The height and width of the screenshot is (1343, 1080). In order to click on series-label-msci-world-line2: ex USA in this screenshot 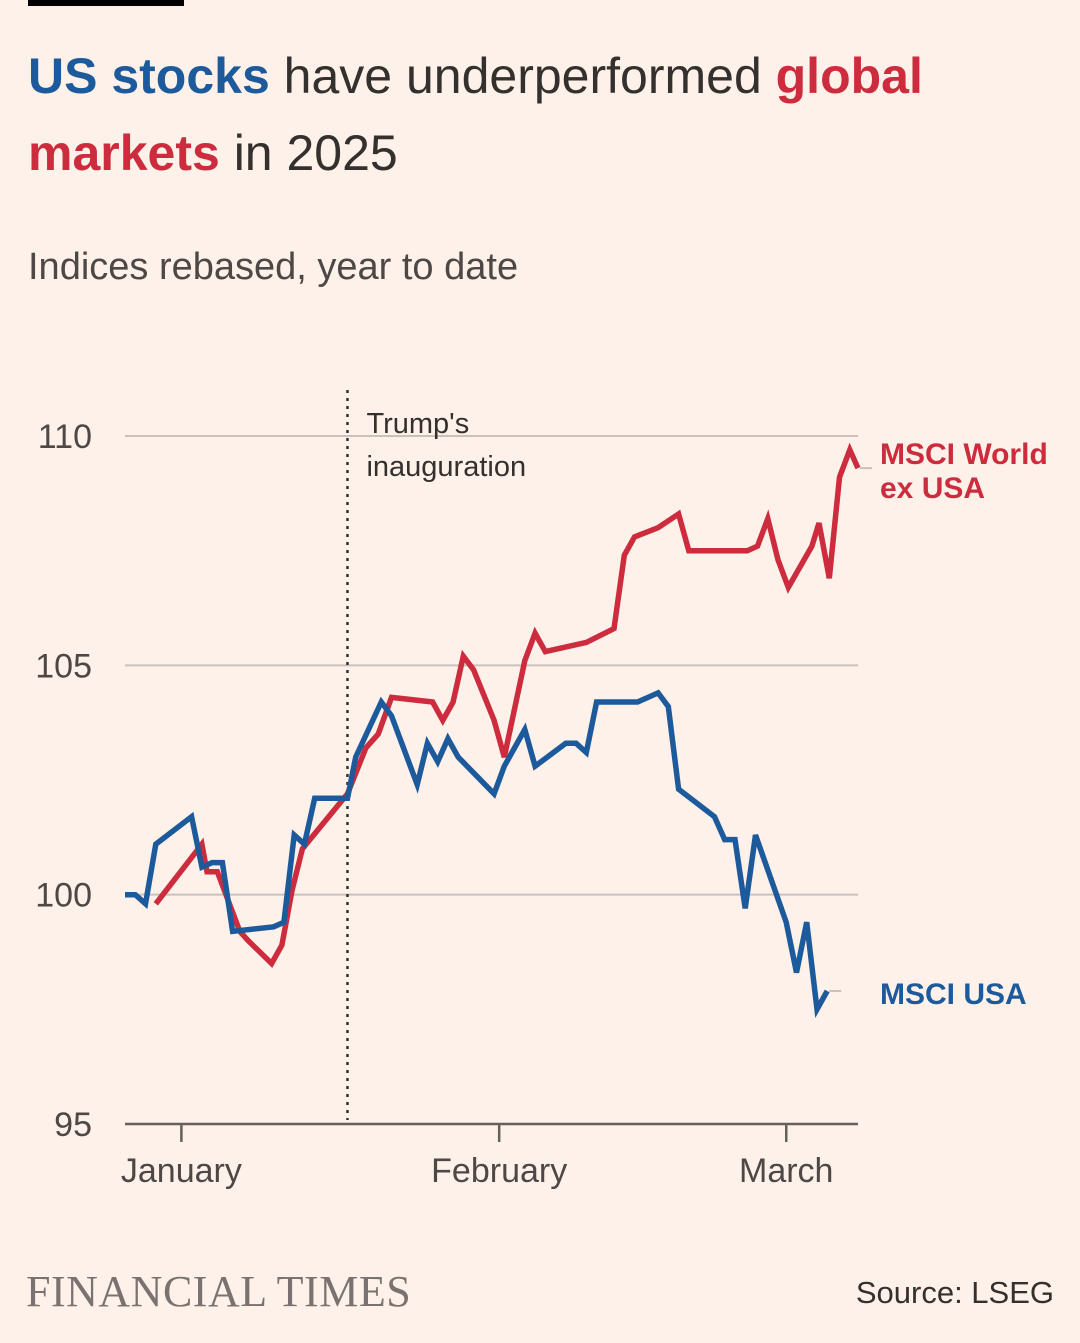, I will do `click(932, 488)`.